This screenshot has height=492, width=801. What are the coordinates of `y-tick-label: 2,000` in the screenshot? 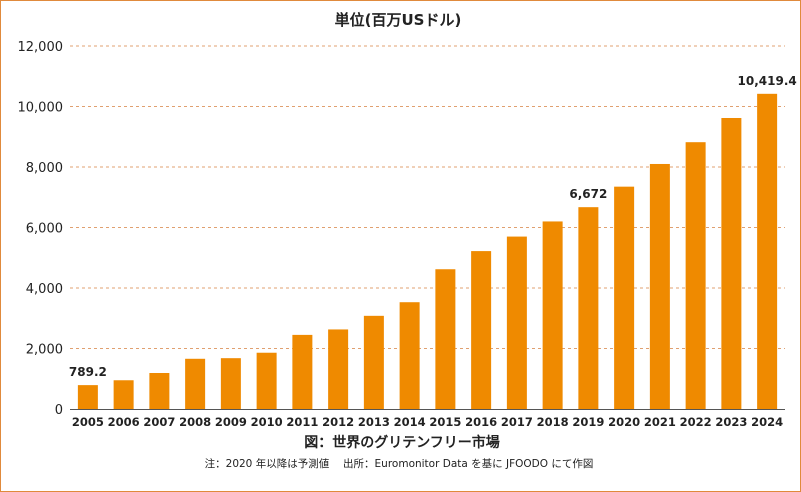 It's located at (44, 350).